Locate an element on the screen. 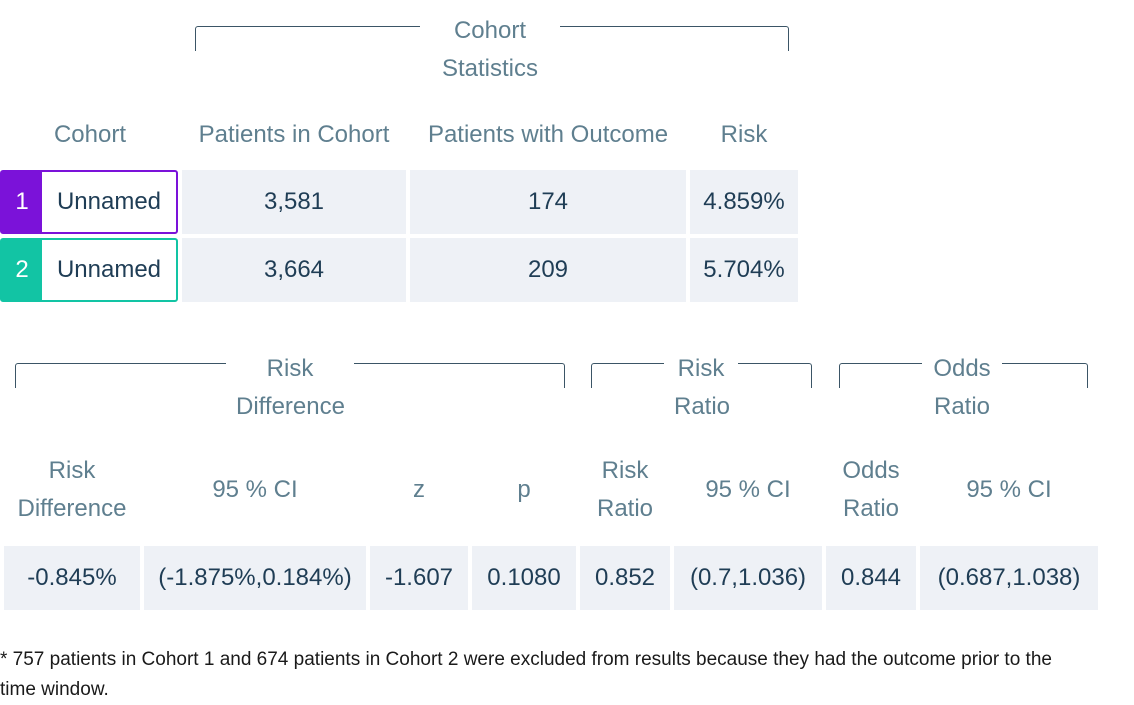  header-patients-with-outcome: Patients with Outcome is located at coordinates (548, 134).